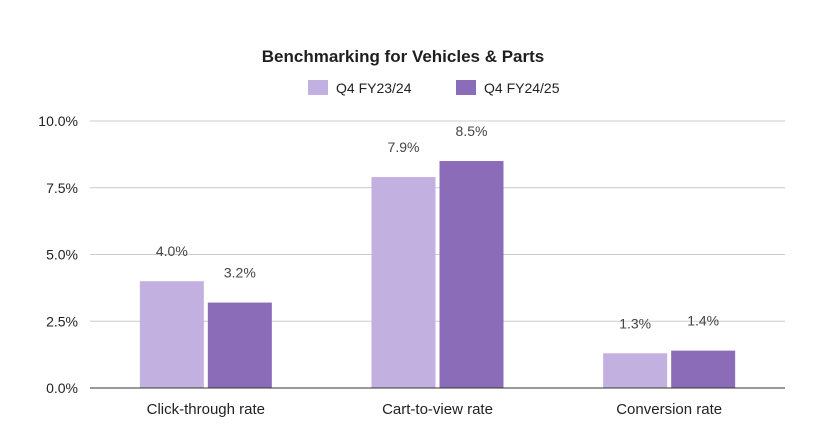  Describe the element at coordinates (58, 121) in the screenshot. I see `y-tick-label: 10.0%` at that location.